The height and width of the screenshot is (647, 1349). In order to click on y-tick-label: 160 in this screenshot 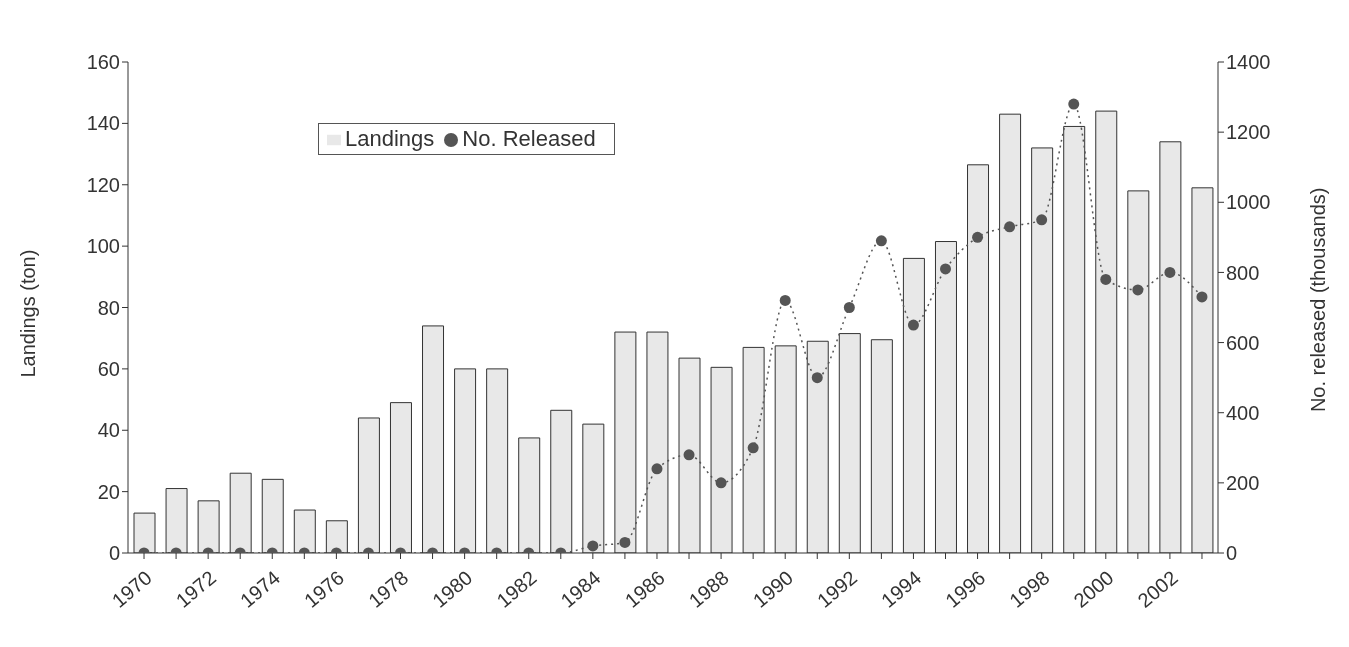, I will do `click(103, 62)`.